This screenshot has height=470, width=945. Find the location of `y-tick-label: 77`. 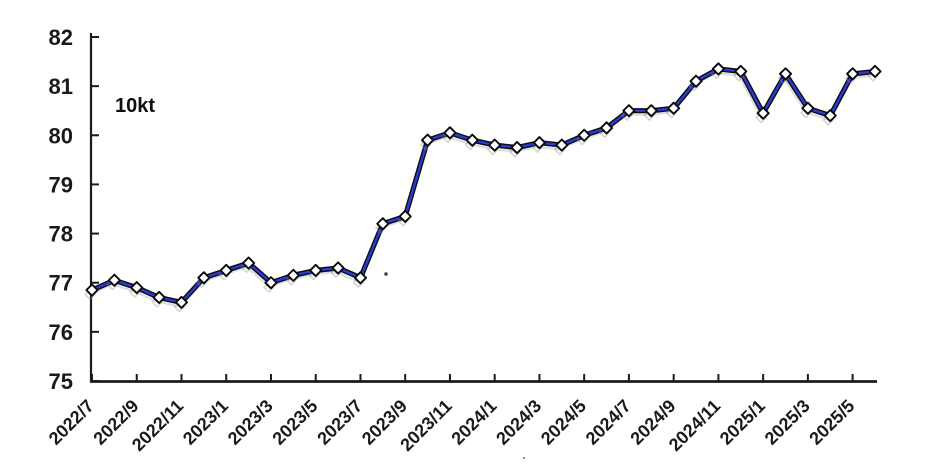

y-tick-label: 77 is located at coordinates (61, 283).